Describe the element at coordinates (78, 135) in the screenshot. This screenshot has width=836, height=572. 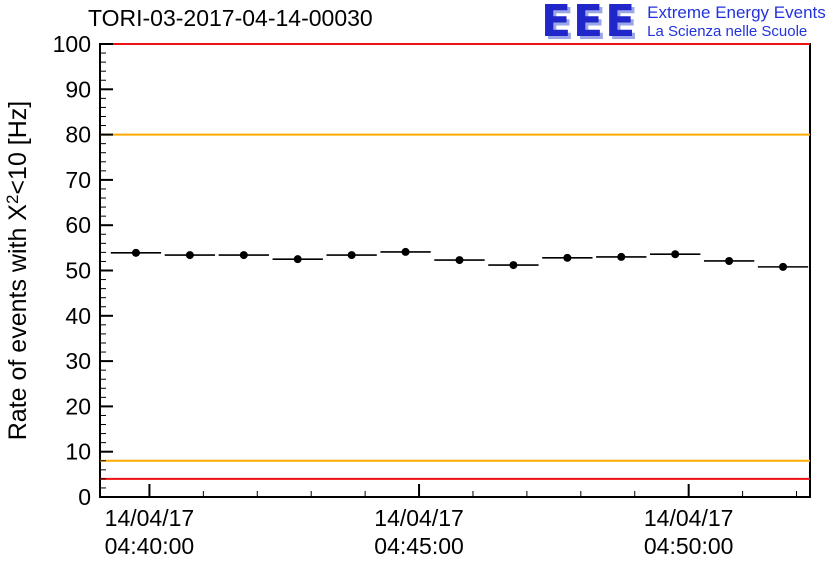
I see `y-tick-label: 80` at that location.